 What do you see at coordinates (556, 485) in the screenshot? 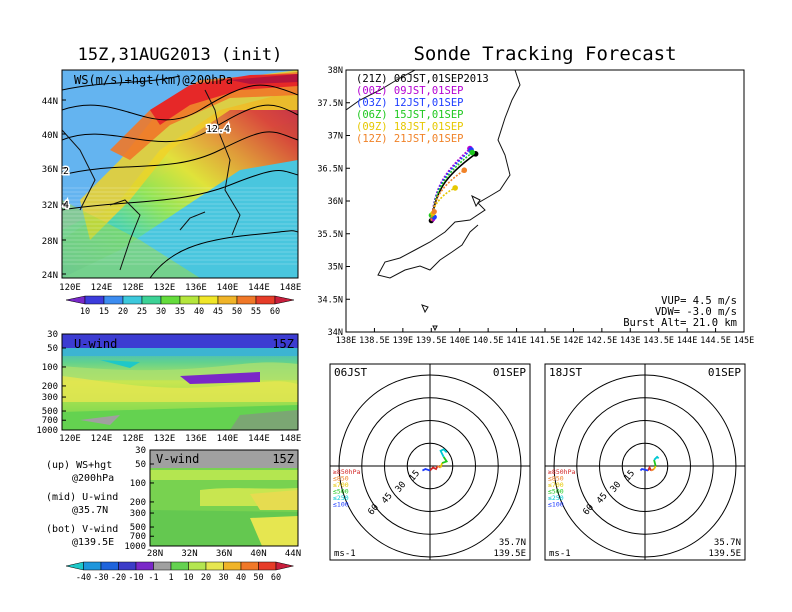
I see `level-legend-entry: ≤700` at bounding box center [556, 485].